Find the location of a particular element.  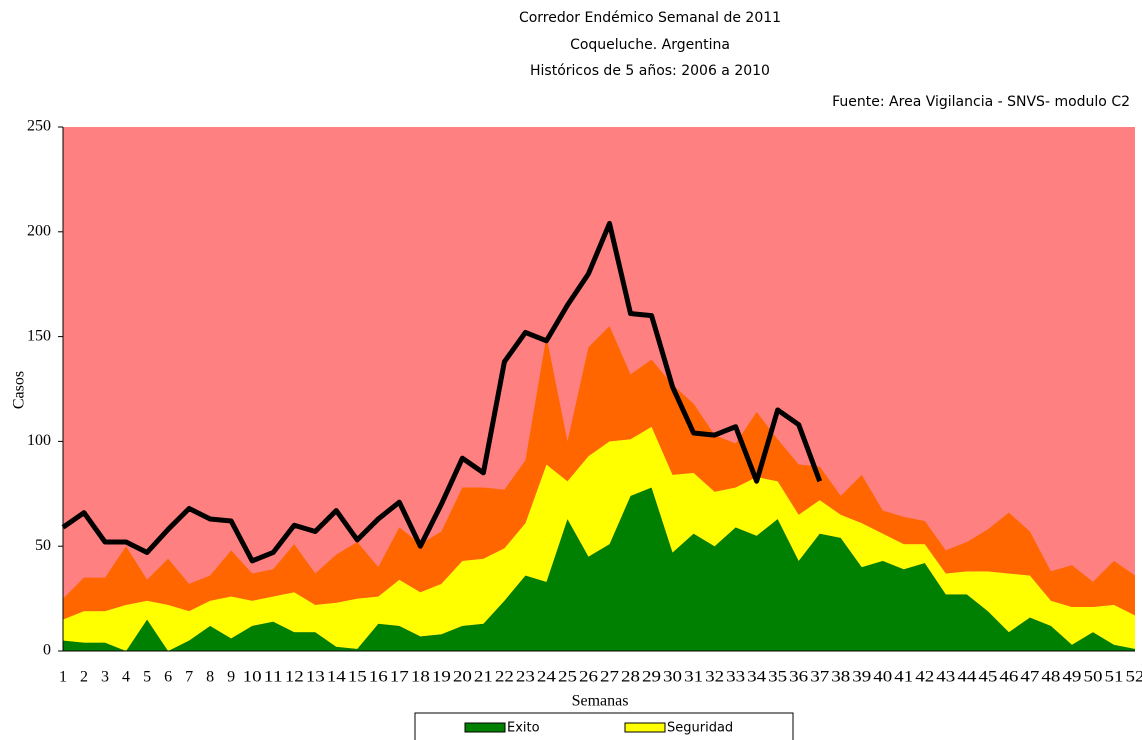

x-tick-label: 23 is located at coordinates (525, 677).